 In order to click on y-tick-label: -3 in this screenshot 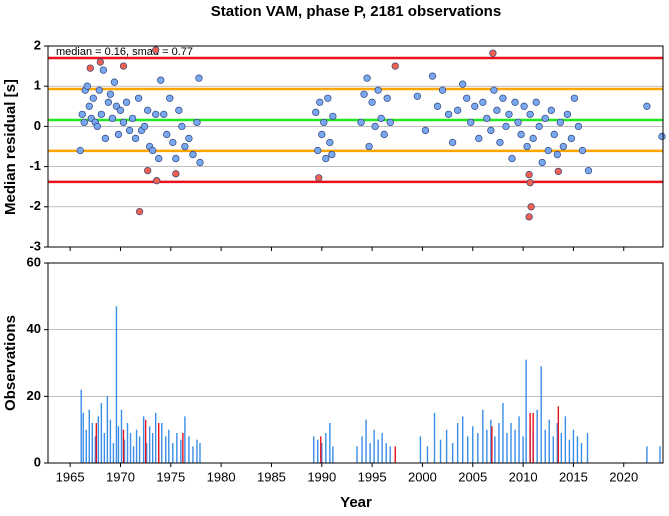, I will do `click(35, 245)`.